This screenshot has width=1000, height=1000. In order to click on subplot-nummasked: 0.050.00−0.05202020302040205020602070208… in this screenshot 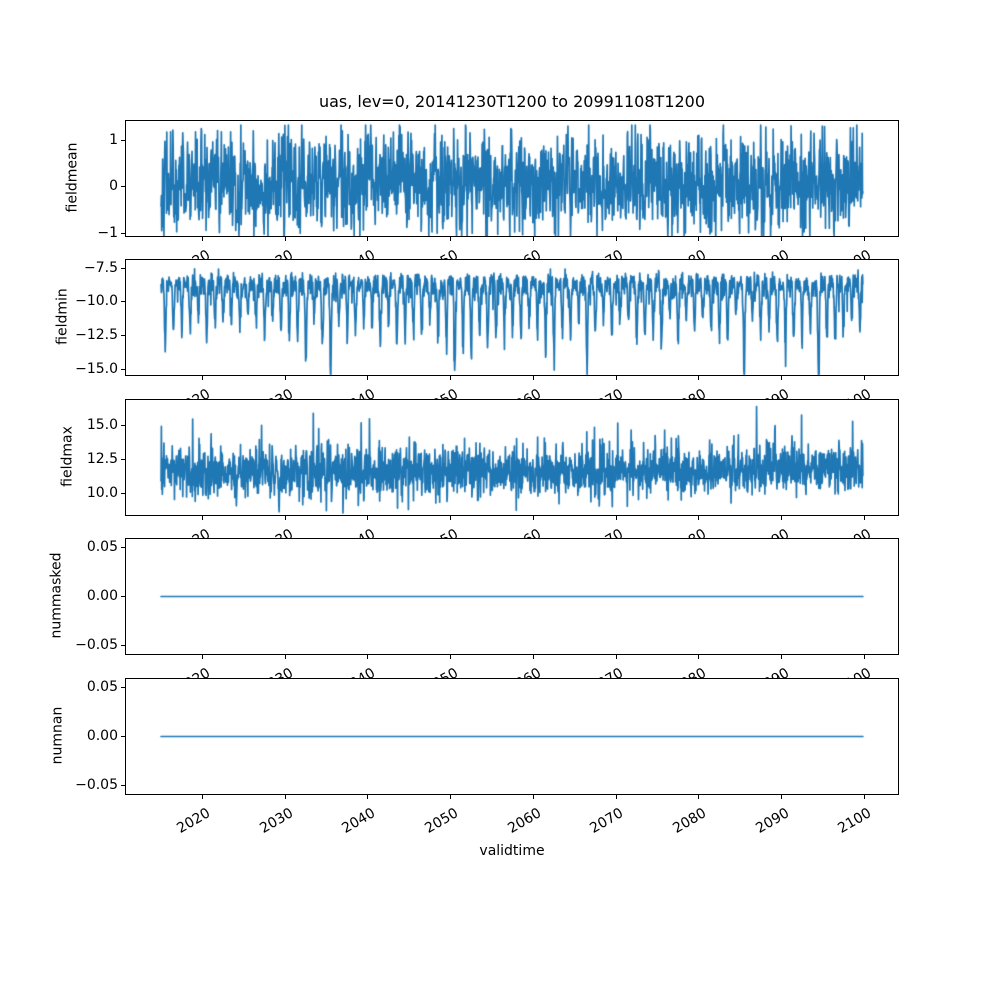, I will do `click(487, 617)`.